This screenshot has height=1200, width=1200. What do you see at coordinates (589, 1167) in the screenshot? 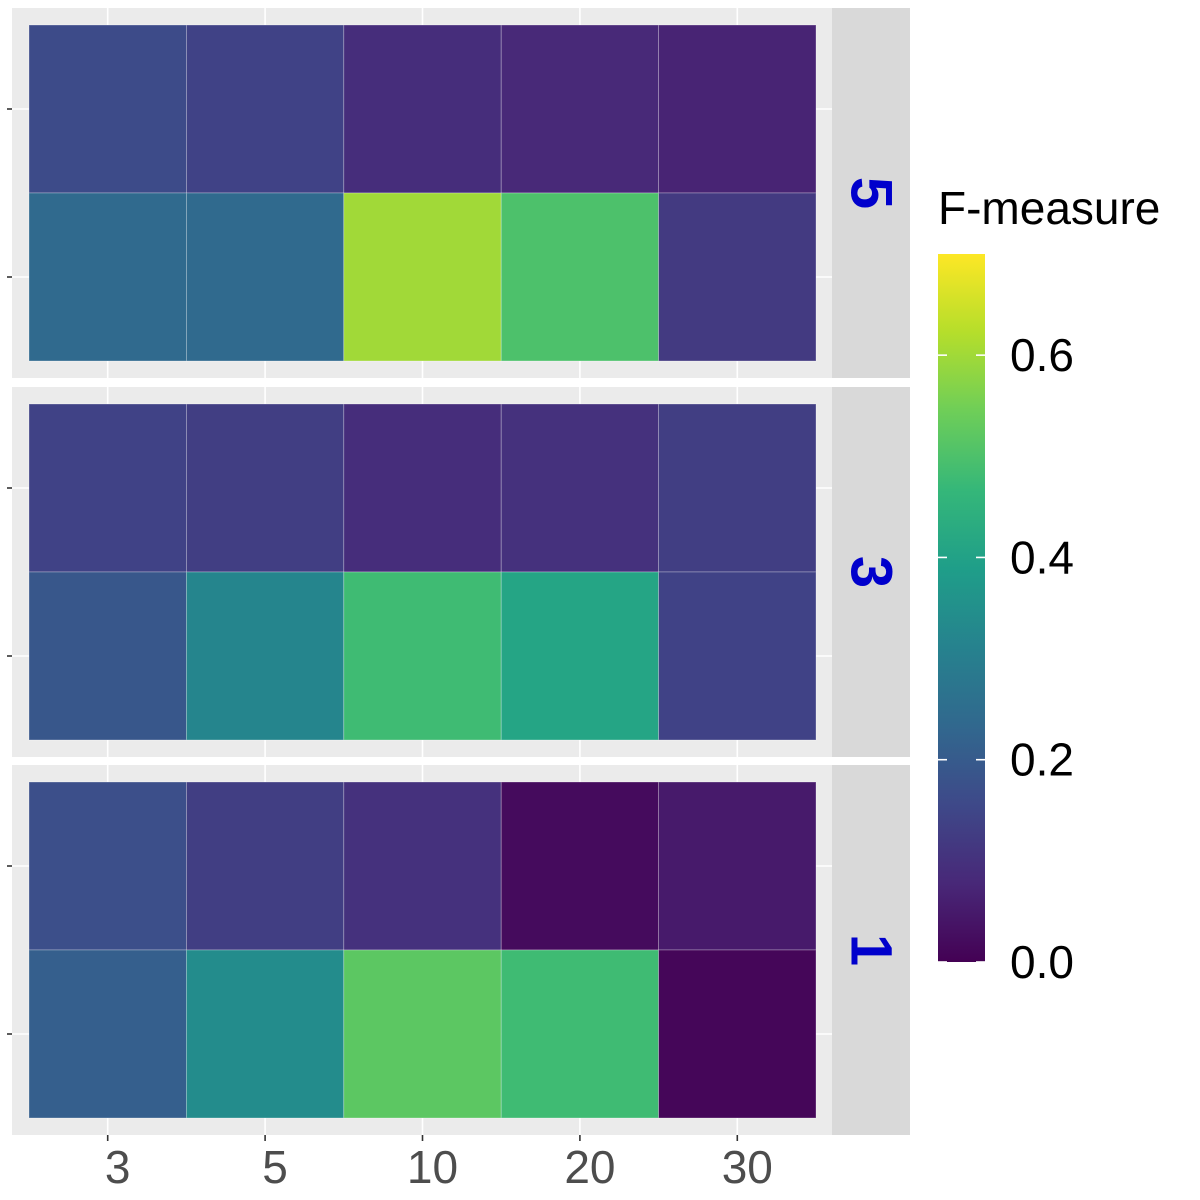
I see `x-tick-label: 20` at bounding box center [589, 1167].